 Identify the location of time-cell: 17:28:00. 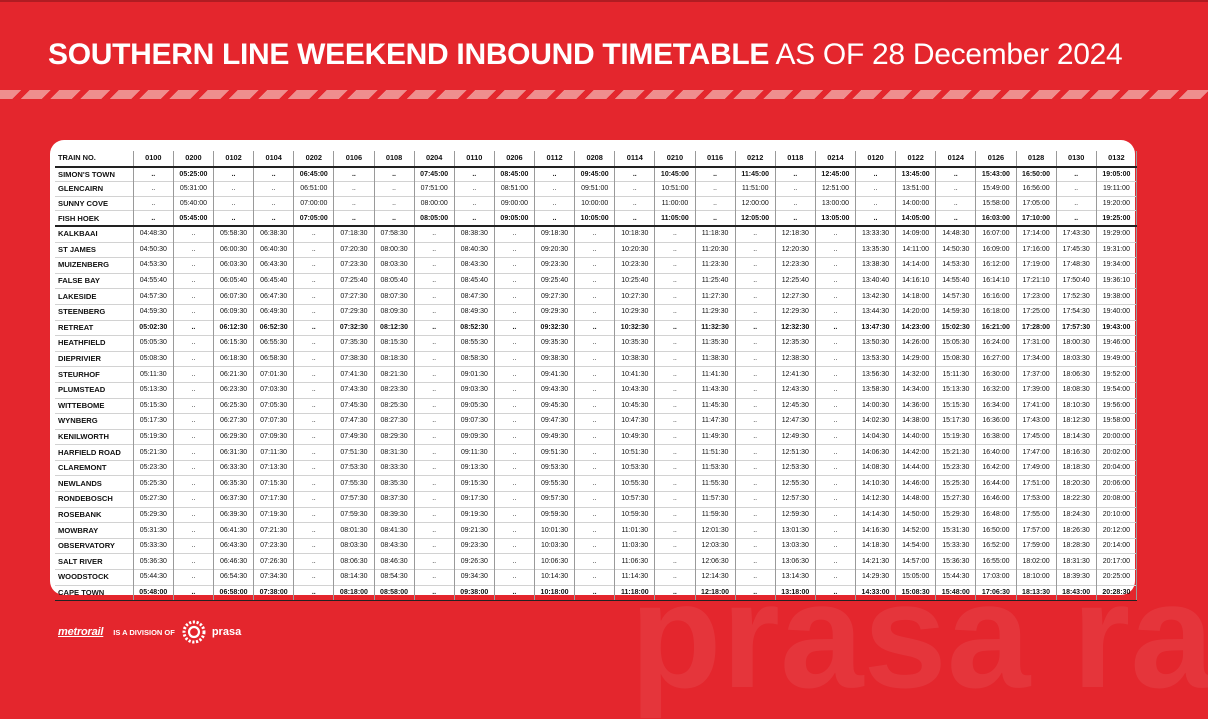
(1036, 327).